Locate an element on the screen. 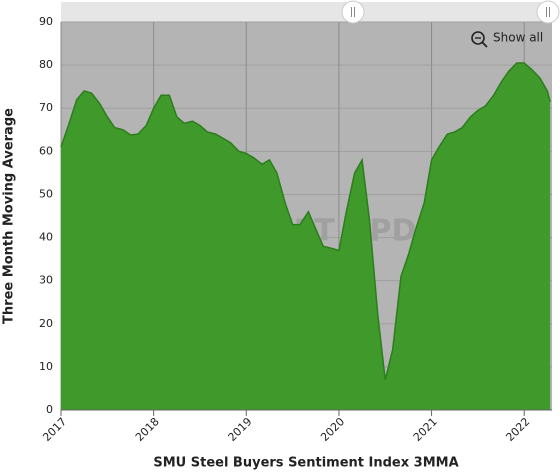 The height and width of the screenshot is (472, 560). y-tick-label: 80 is located at coordinates (46, 64).